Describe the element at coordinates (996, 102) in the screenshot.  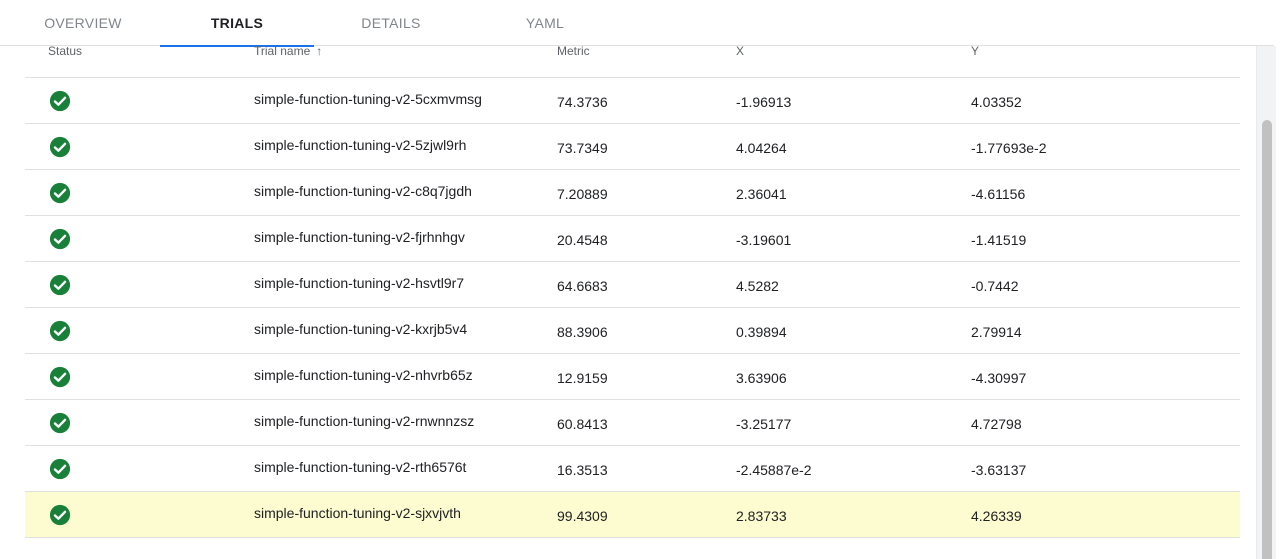
I see `y-value: 4.03352` at that location.